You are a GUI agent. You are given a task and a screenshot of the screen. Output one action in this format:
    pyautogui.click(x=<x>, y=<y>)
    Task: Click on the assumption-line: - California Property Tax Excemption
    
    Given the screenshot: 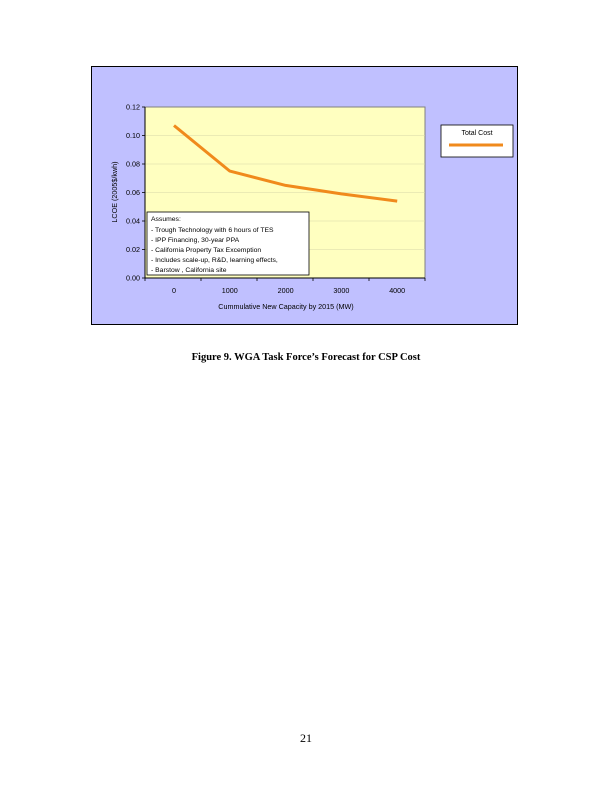 What is the action you would take?
    pyautogui.click(x=206, y=250)
    